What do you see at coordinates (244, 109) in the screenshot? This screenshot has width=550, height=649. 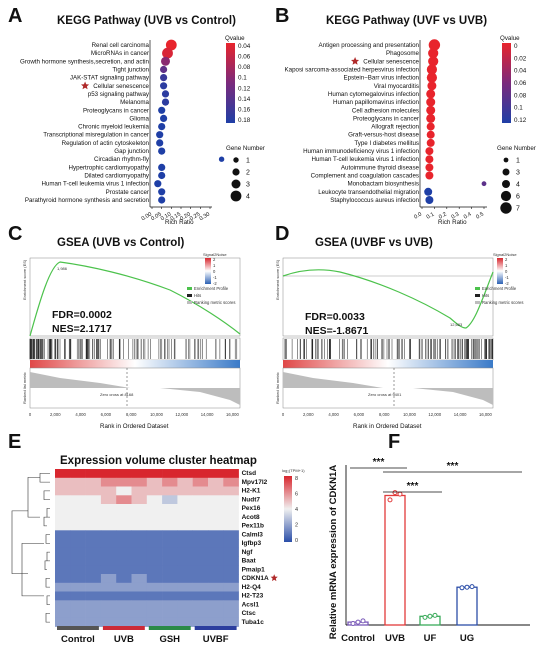 I see `qvalue-tick: 0.16` at bounding box center [244, 109].